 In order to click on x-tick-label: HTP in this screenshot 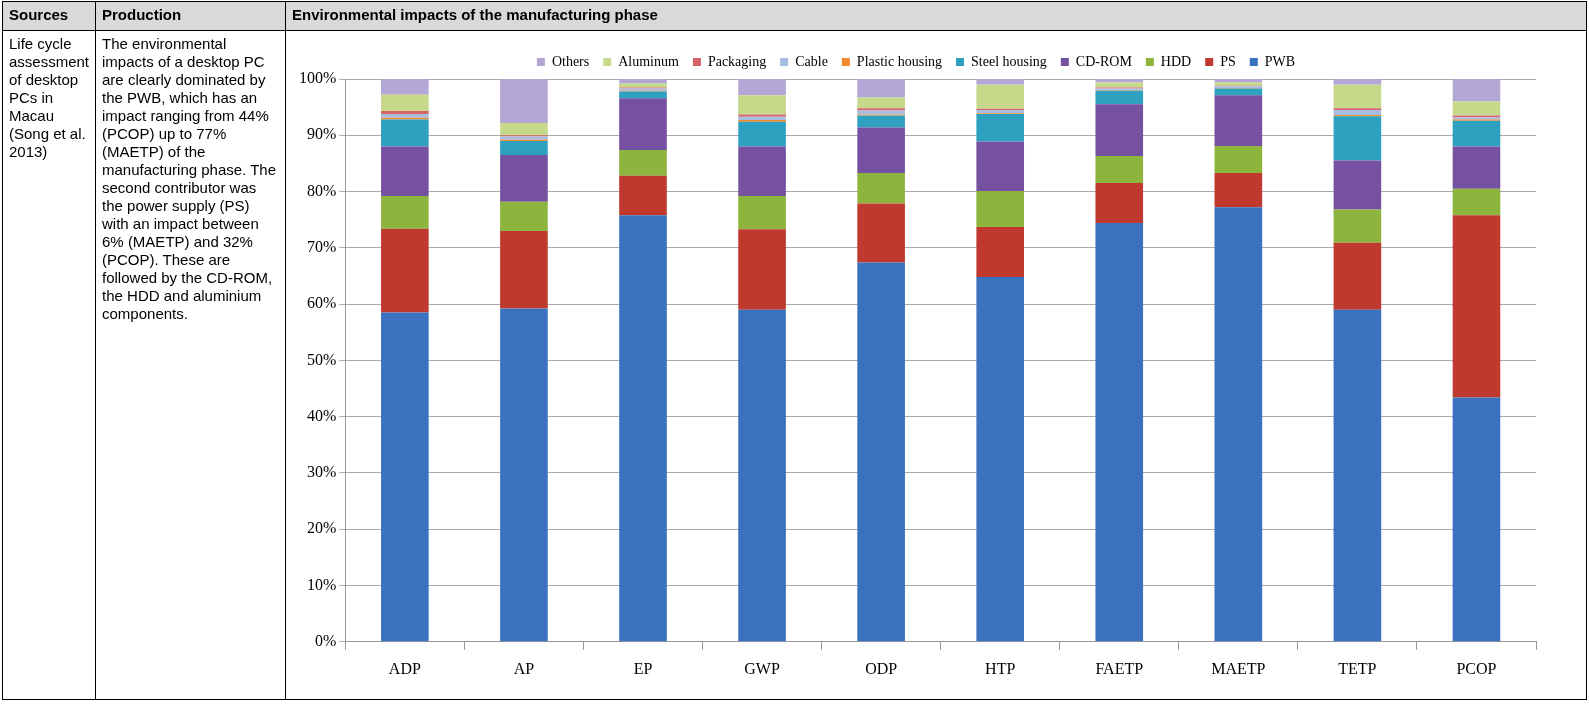, I will do `click(1000, 668)`.